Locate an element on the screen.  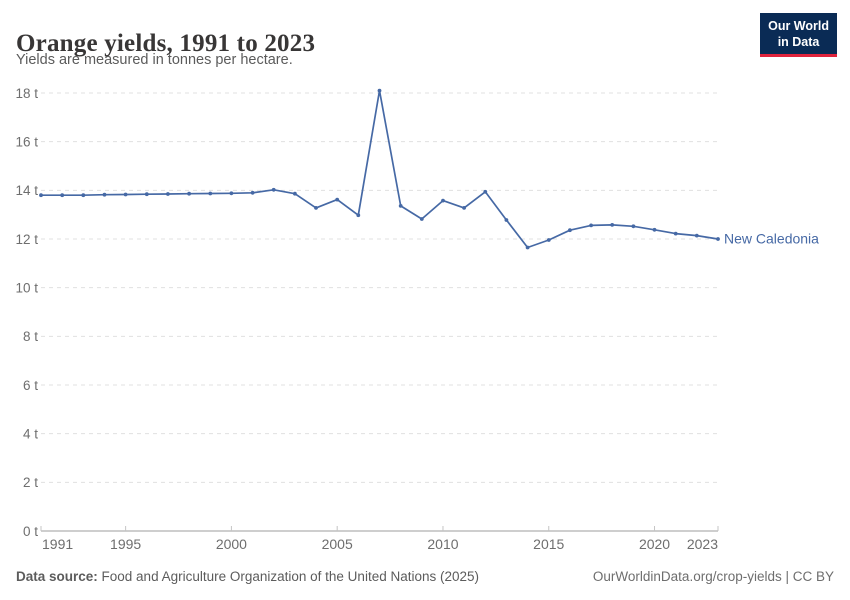
x-tick-label: 1995 is located at coordinates (125, 544).